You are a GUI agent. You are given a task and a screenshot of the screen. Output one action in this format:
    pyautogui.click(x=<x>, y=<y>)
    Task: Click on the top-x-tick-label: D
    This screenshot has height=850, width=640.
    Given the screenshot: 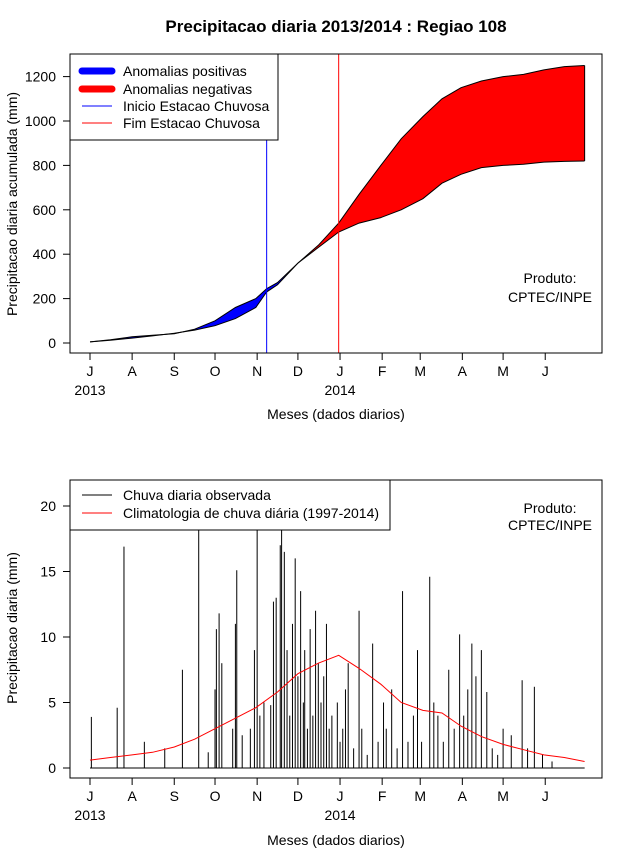 What is the action you would take?
    pyautogui.click(x=298, y=371)
    